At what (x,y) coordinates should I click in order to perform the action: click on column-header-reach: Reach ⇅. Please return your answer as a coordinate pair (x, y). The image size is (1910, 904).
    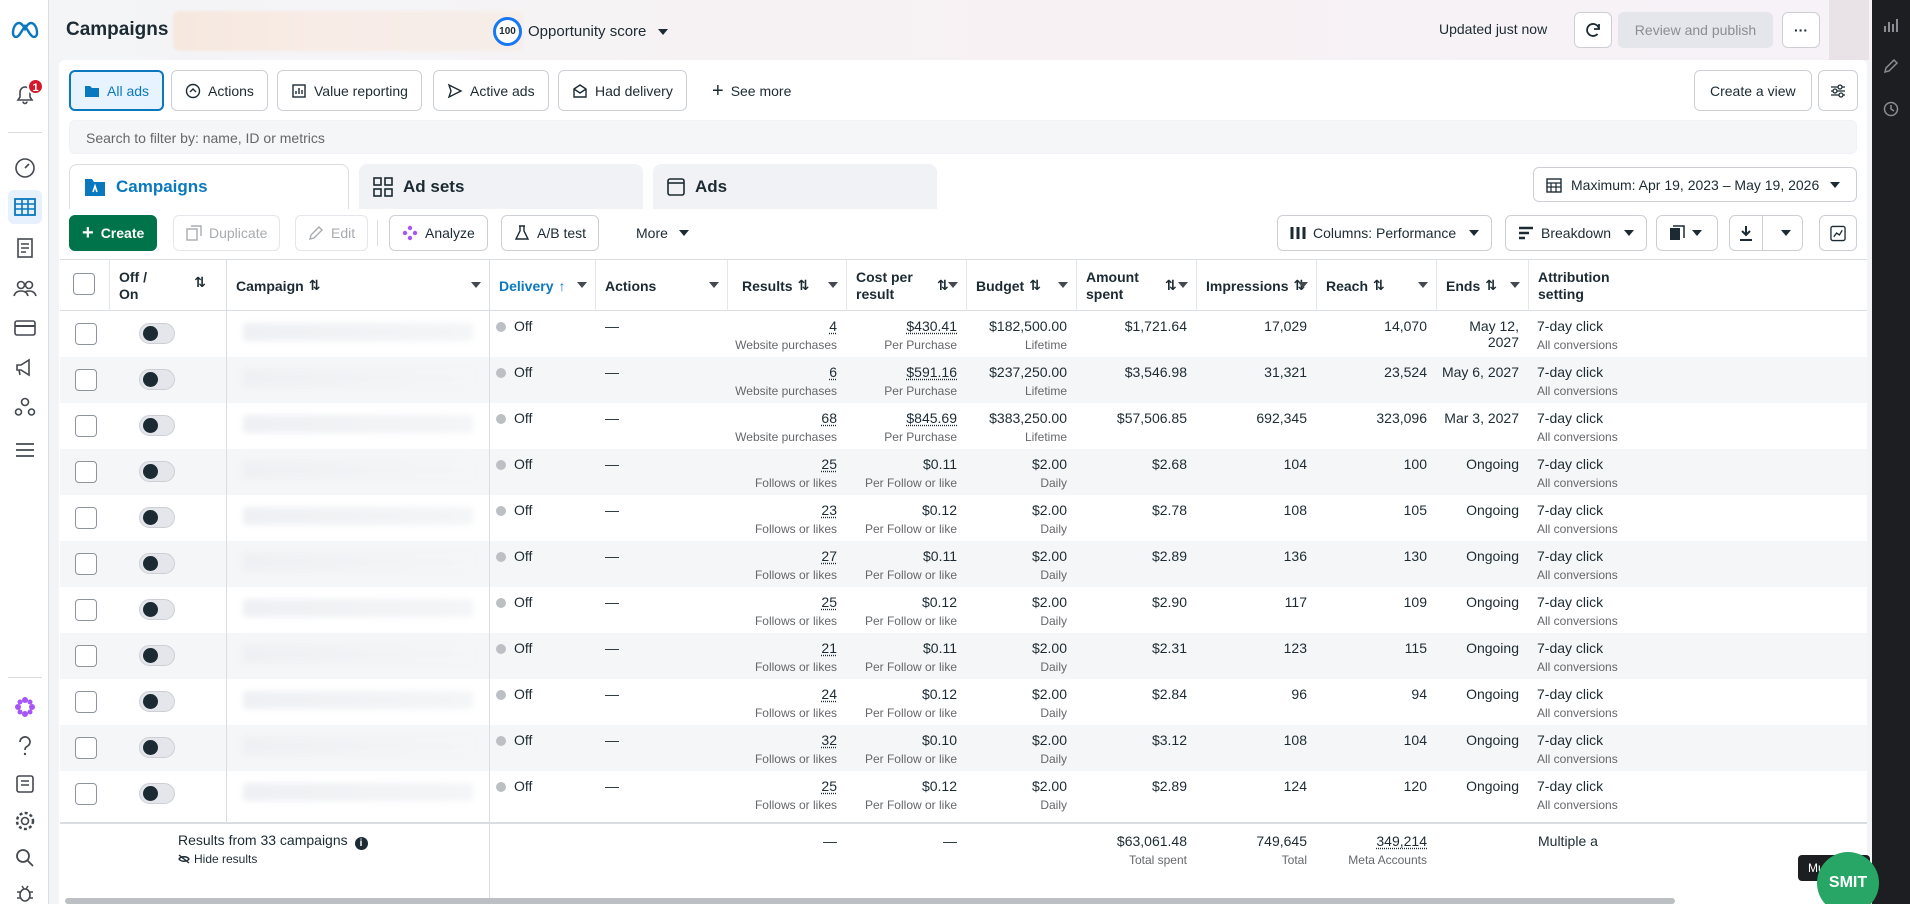
    Looking at the image, I should click on (1377, 285).